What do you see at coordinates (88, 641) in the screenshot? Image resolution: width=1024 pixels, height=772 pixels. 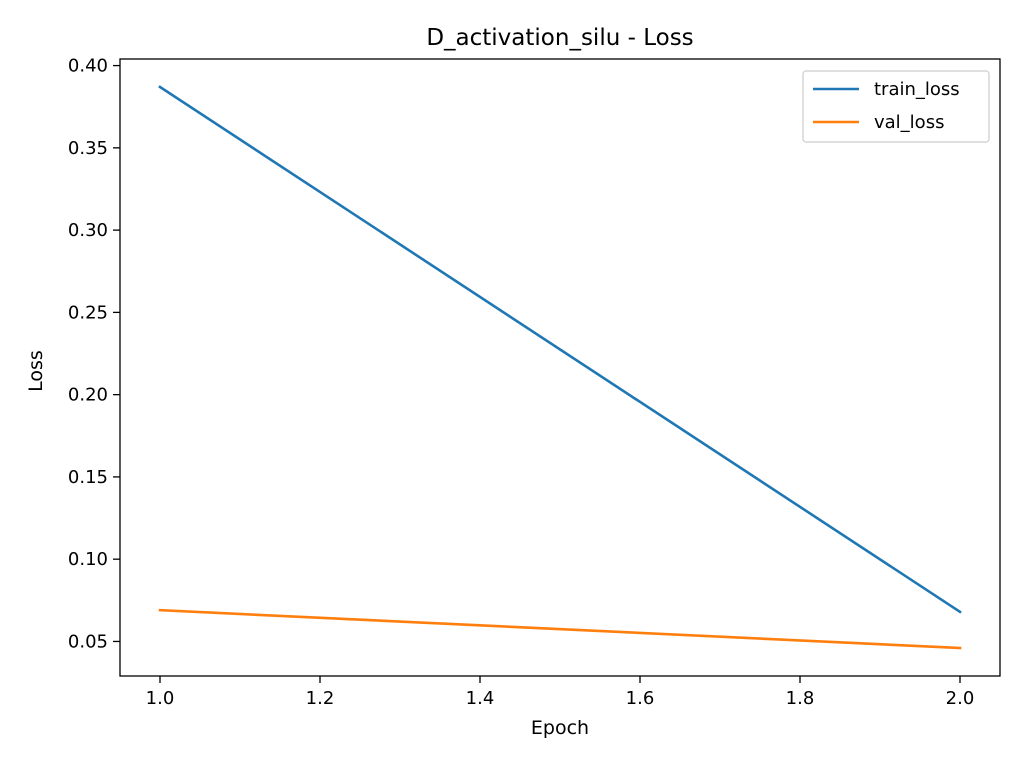 I see `y-tick-label: 0.05` at bounding box center [88, 641].